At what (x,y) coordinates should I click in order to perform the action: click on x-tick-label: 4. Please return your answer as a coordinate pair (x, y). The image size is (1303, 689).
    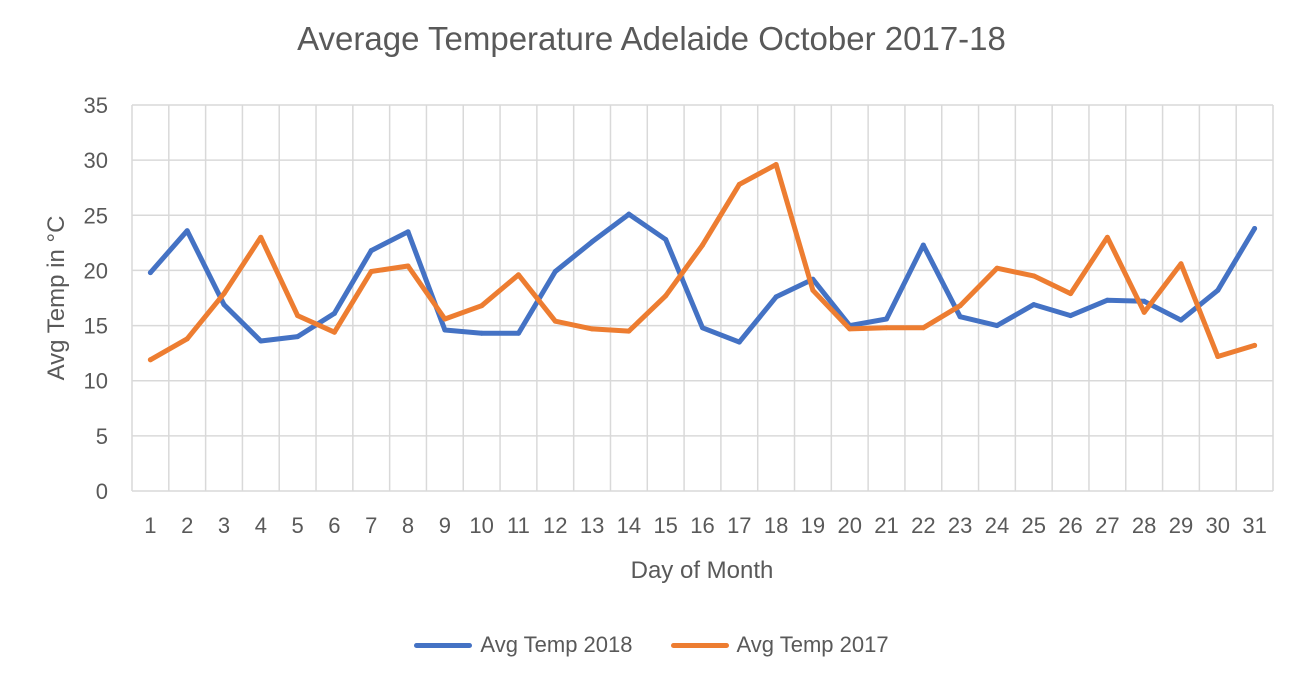
    Looking at the image, I should click on (261, 525).